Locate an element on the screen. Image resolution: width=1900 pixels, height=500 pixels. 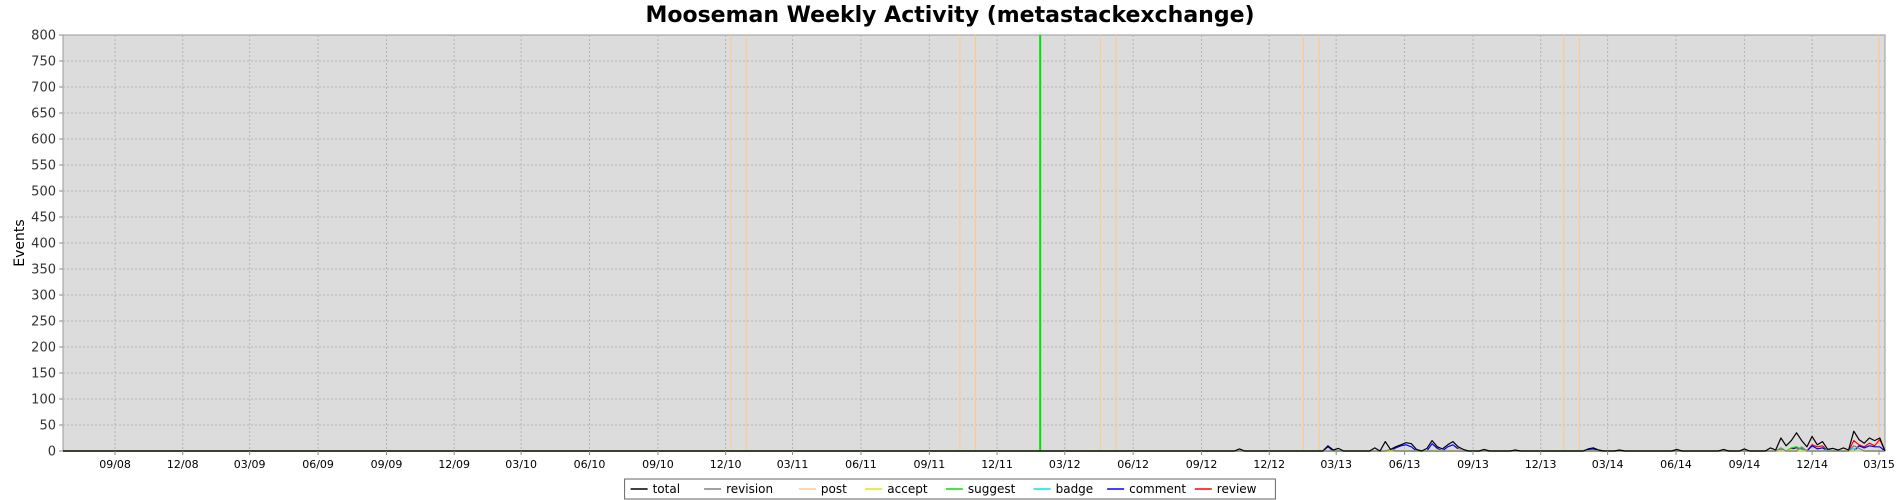
x-tick-label: 03/14 is located at coordinates (1608, 464).